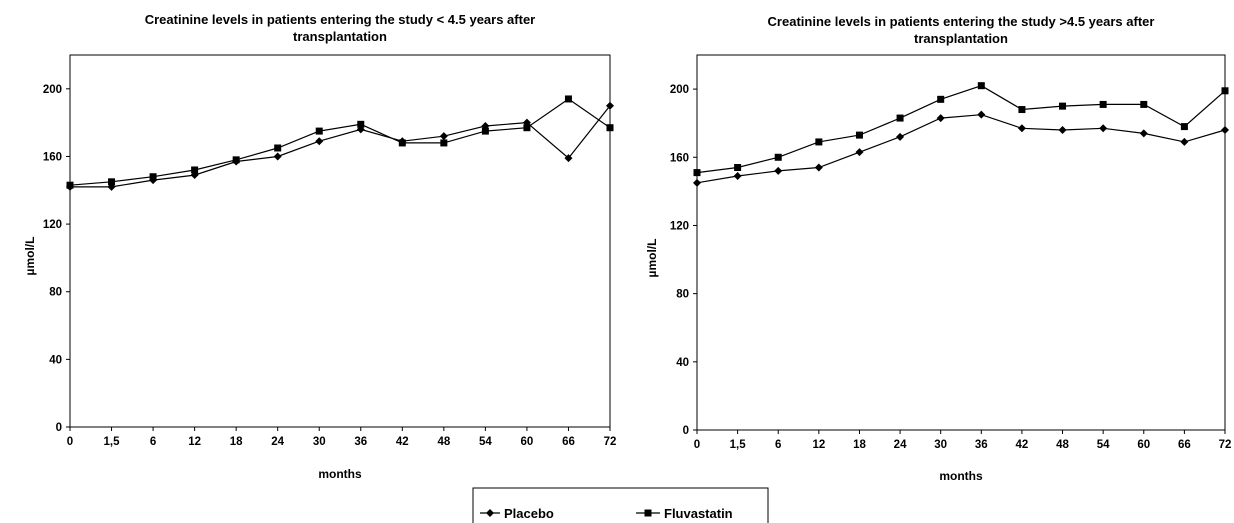 The image size is (1234, 523). Describe the element at coordinates (568, 442) in the screenshot. I see `left-chart-x-tick-label: 66` at that location.